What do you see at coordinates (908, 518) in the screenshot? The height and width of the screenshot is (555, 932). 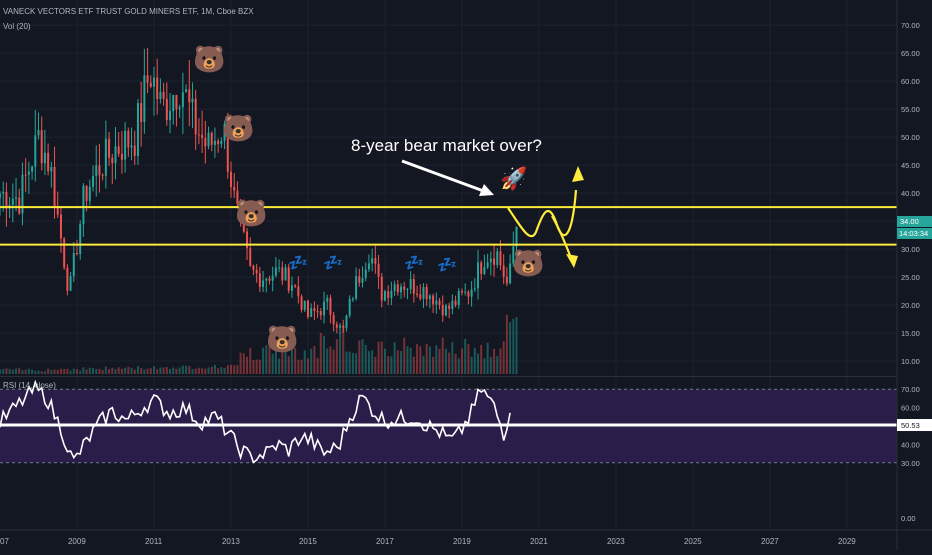 I see `rsi-tick: 0.00` at bounding box center [908, 518].